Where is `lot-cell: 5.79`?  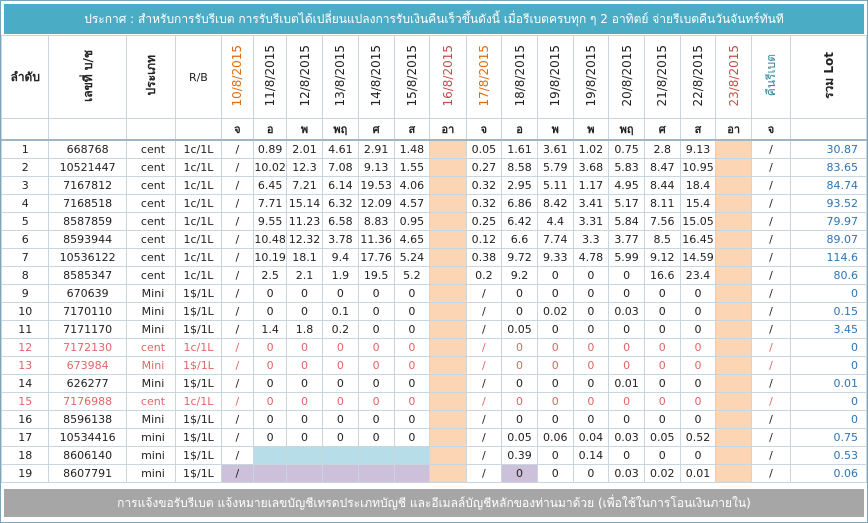 lot-cell: 5.79 is located at coordinates (555, 167).